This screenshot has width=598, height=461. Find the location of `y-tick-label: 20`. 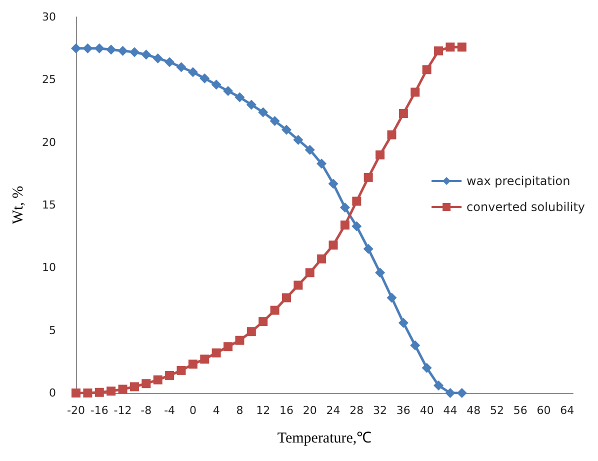

y-tick-label: 20 is located at coordinates (49, 142).